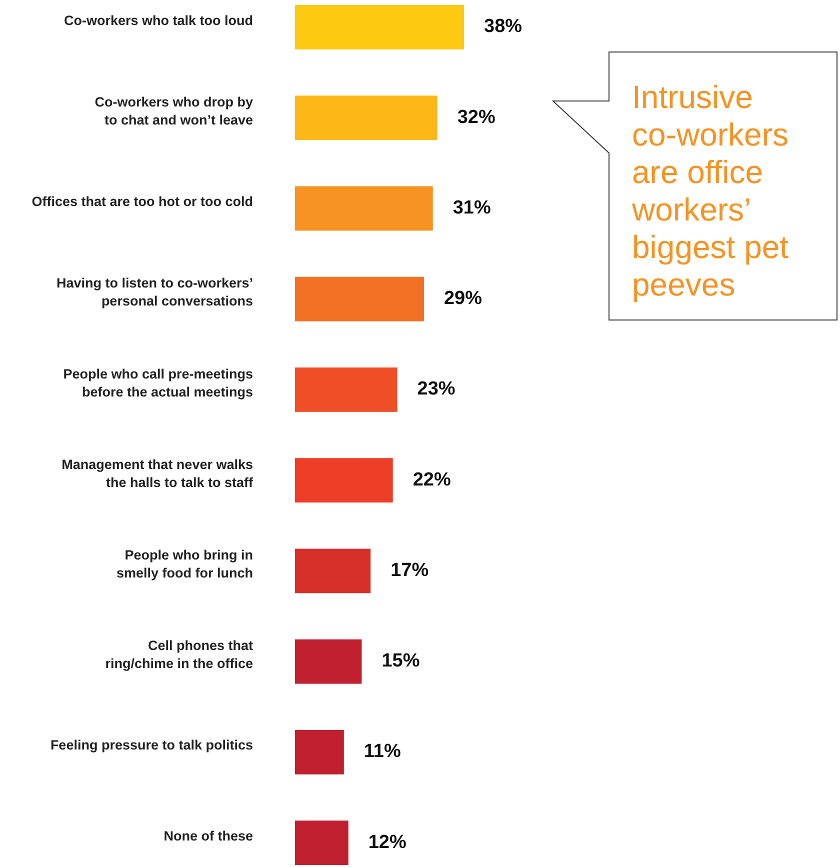 This screenshot has height=867, width=840. What do you see at coordinates (158, 473) in the screenshot?
I see `y-tick-label: Management that never walks the halls to talk to staff` at bounding box center [158, 473].